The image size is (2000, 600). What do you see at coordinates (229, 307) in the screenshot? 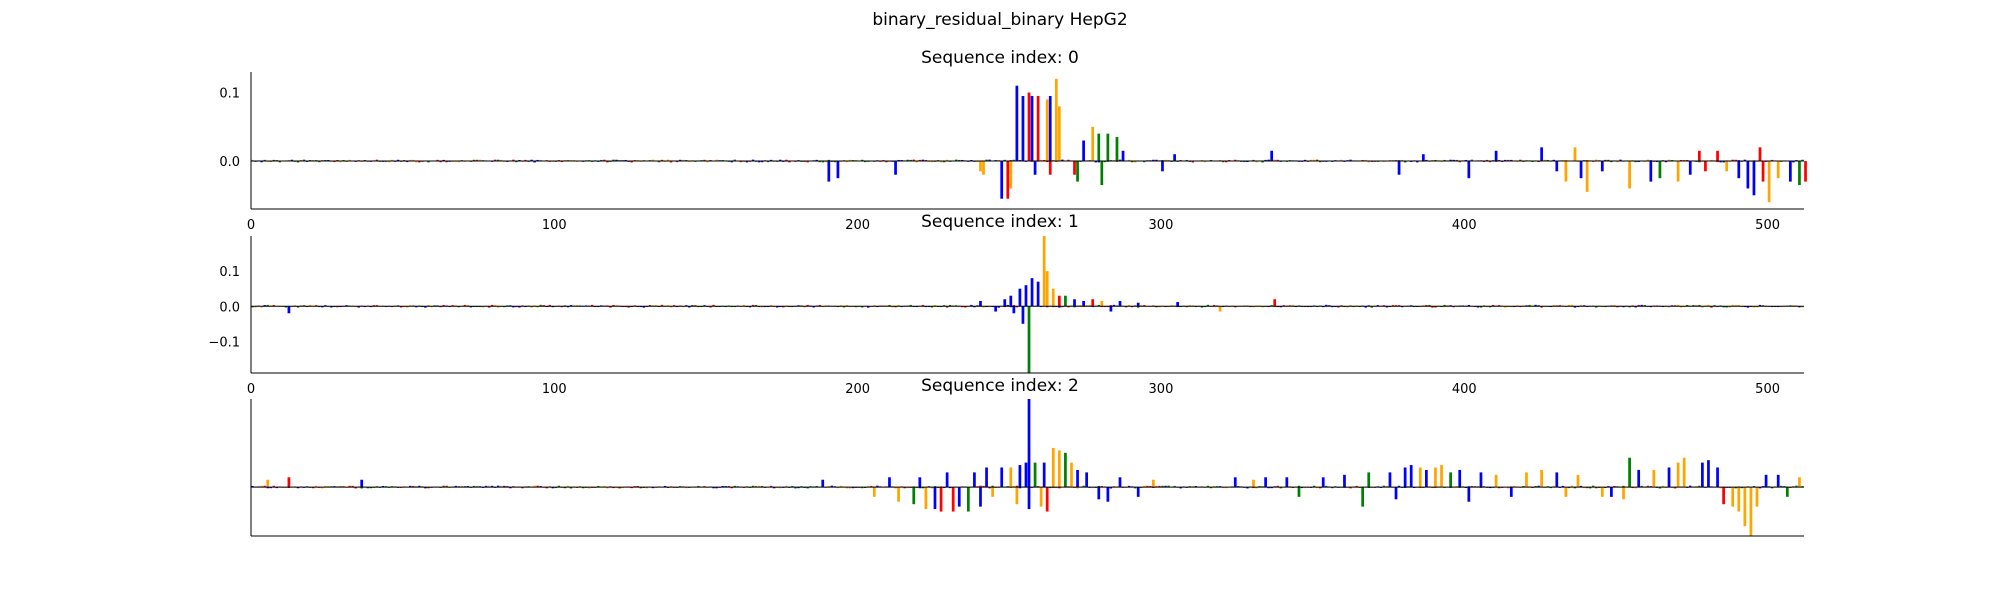
I see `y-tick-label: 0.0` at bounding box center [229, 307].